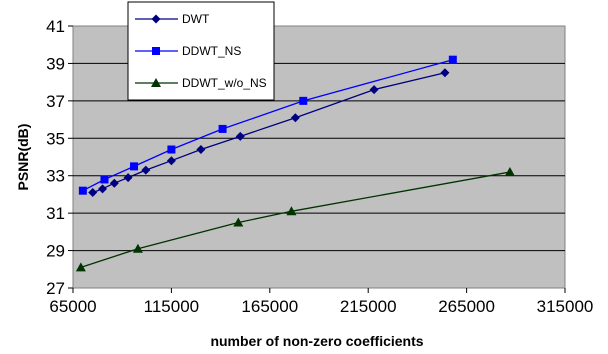  I want to click on x-tick-label: 65000, so click(72, 306).